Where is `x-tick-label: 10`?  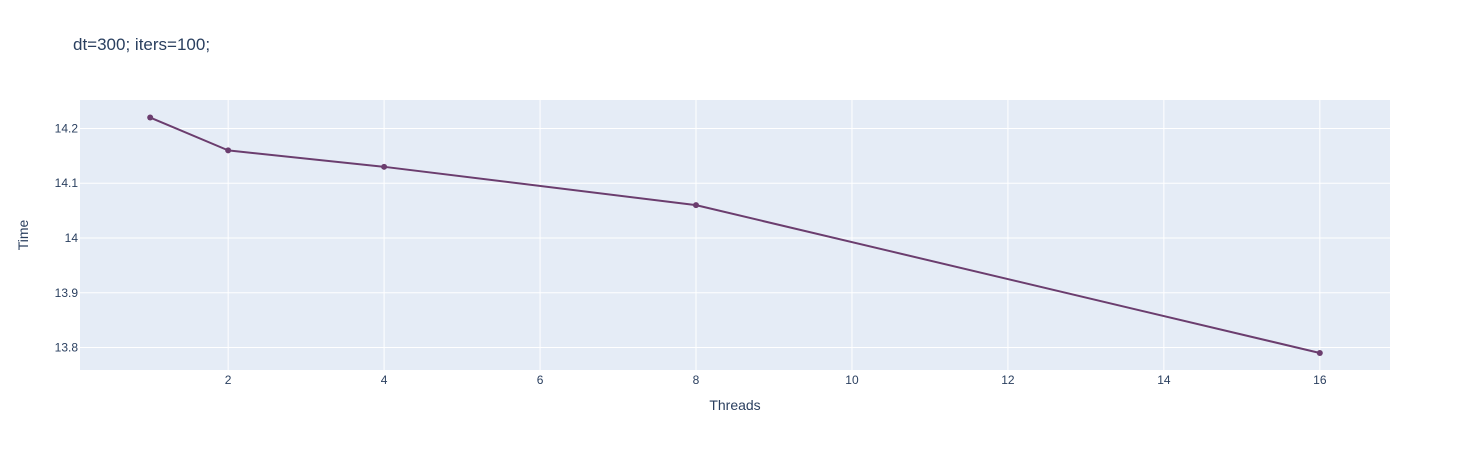 x-tick-label: 10 is located at coordinates (852, 380).